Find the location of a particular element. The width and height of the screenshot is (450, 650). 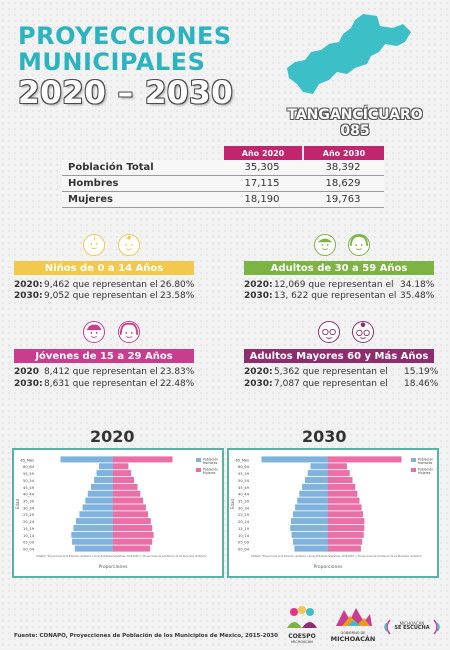

stat-text: 12,069 que representan el is located at coordinates (334, 285).